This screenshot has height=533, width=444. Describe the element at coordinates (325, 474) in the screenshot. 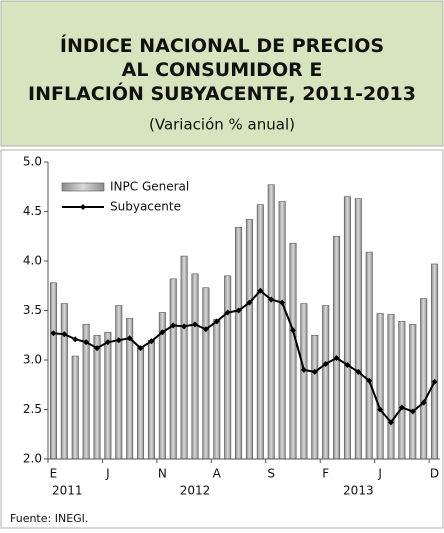

I see `x-tick-label: F` at that location.